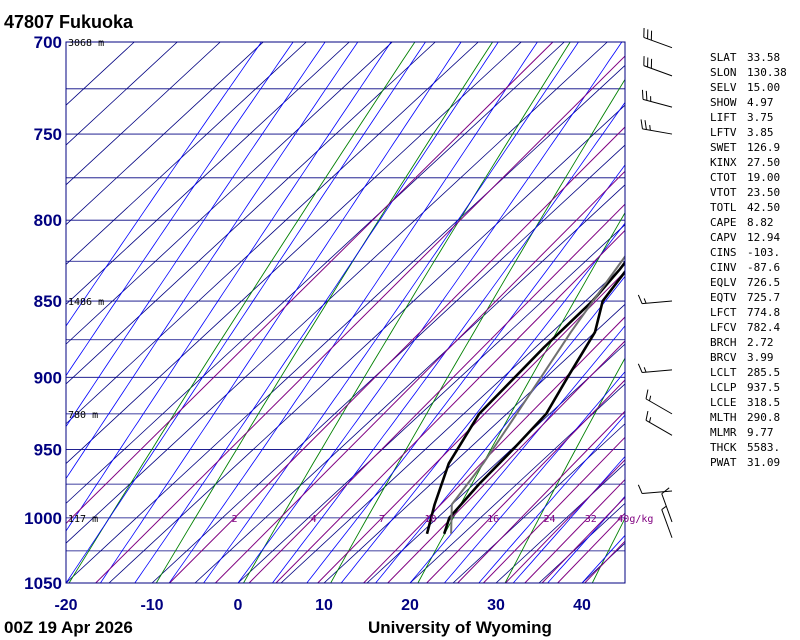  I want to click on index-value: -87.6, so click(763, 267).